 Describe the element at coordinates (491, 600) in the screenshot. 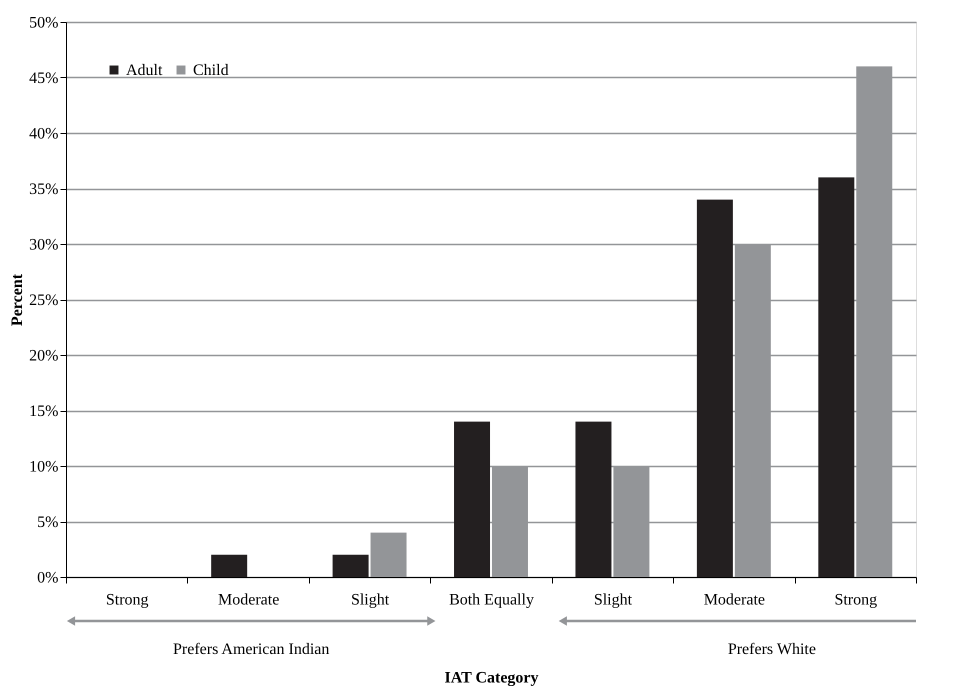

I see `x-tick-label: Both Equally` at that location.